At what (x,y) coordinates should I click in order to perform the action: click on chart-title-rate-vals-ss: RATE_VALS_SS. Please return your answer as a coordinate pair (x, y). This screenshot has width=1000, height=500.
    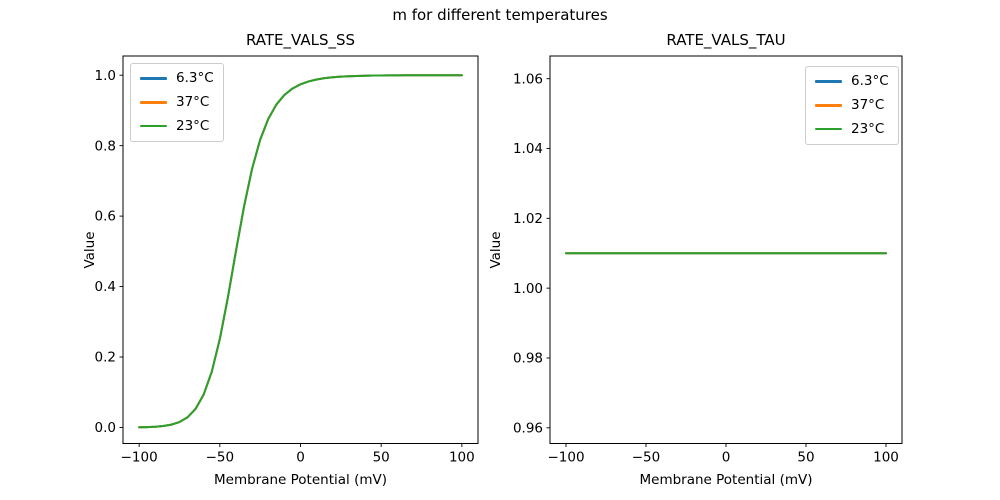
    Looking at the image, I should click on (300, 40).